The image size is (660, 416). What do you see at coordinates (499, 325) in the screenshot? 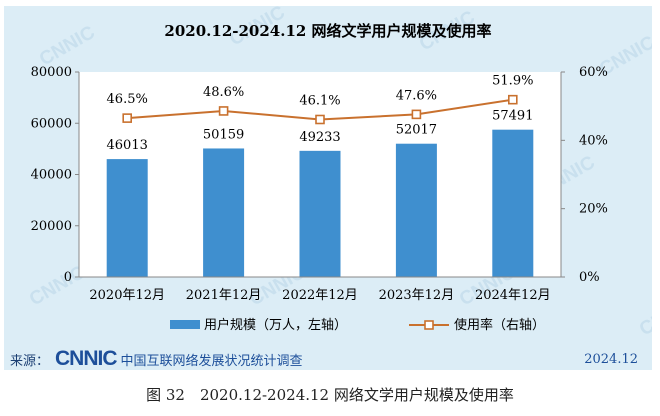
I see `legend-label-line: 使用率（右轴）` at bounding box center [499, 325].